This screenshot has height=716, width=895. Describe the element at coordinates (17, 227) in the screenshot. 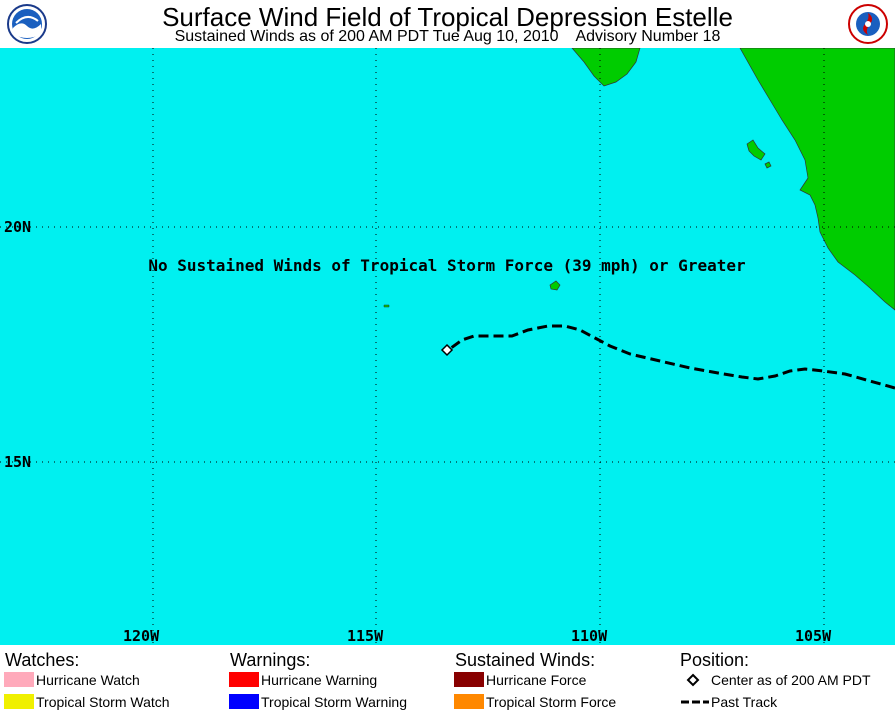

I see `lat-label-20n: 20N` at that location.